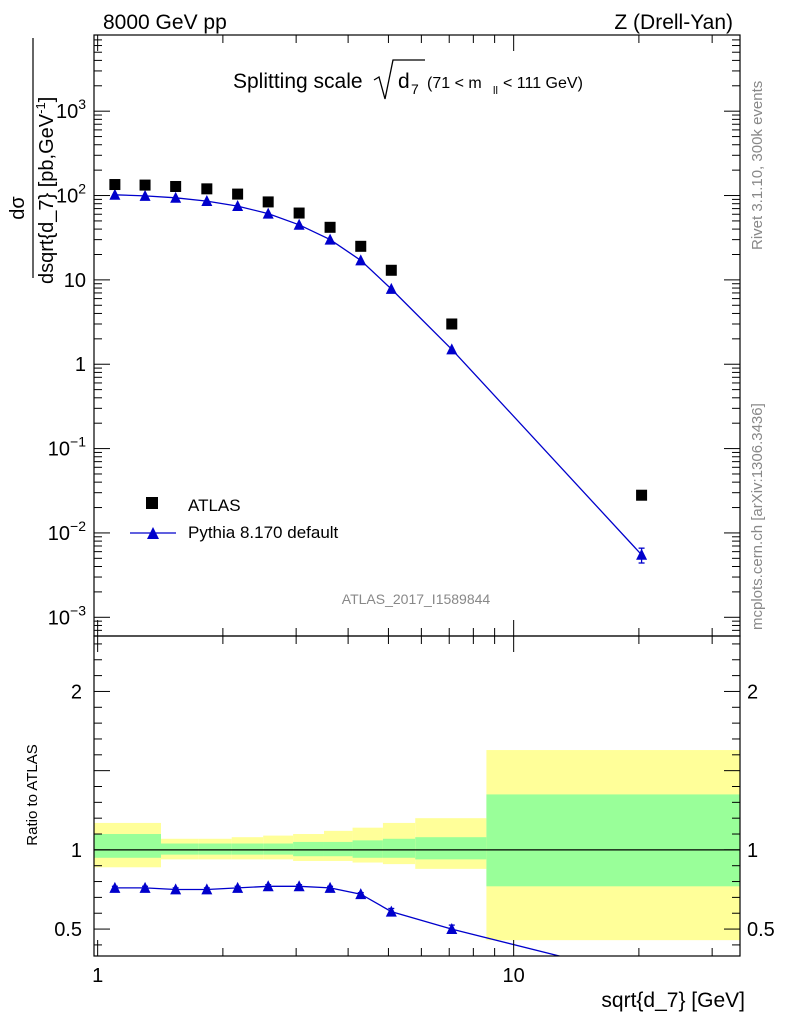 The image size is (786, 1024). What do you see at coordinates (263, 532) in the screenshot?
I see `legend-label-pythia: Pythia 8.170 default` at bounding box center [263, 532].